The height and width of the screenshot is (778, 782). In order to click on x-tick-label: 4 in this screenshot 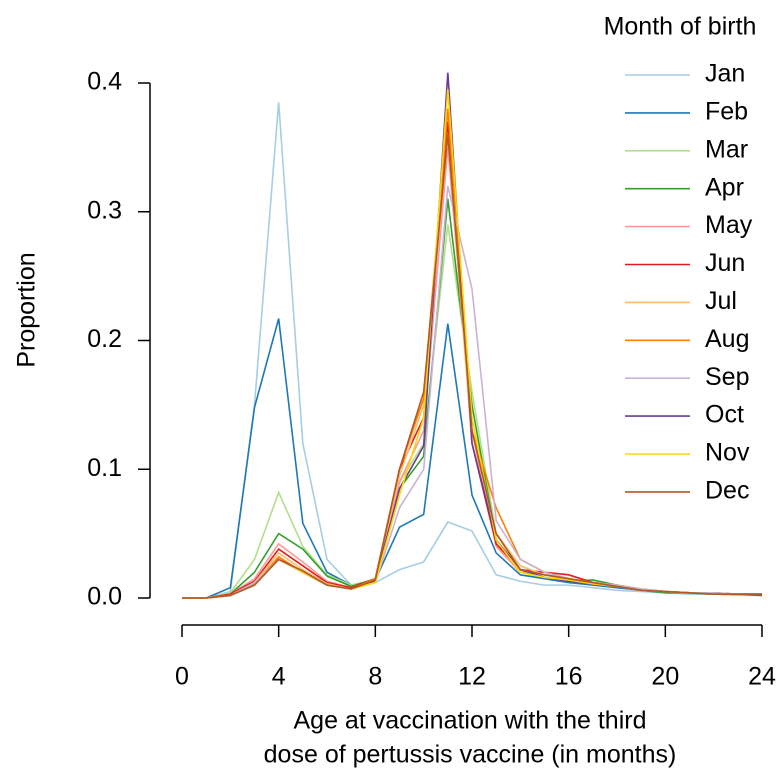, I will do `click(279, 677)`.